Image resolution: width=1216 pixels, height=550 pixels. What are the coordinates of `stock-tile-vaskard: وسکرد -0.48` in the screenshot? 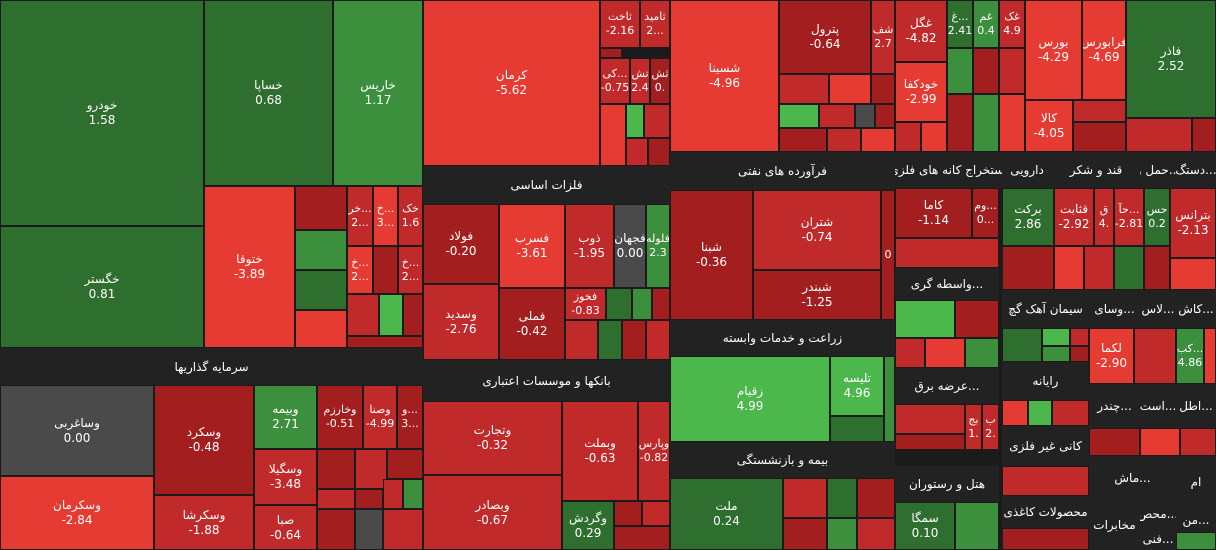 It's located at (204, 440).